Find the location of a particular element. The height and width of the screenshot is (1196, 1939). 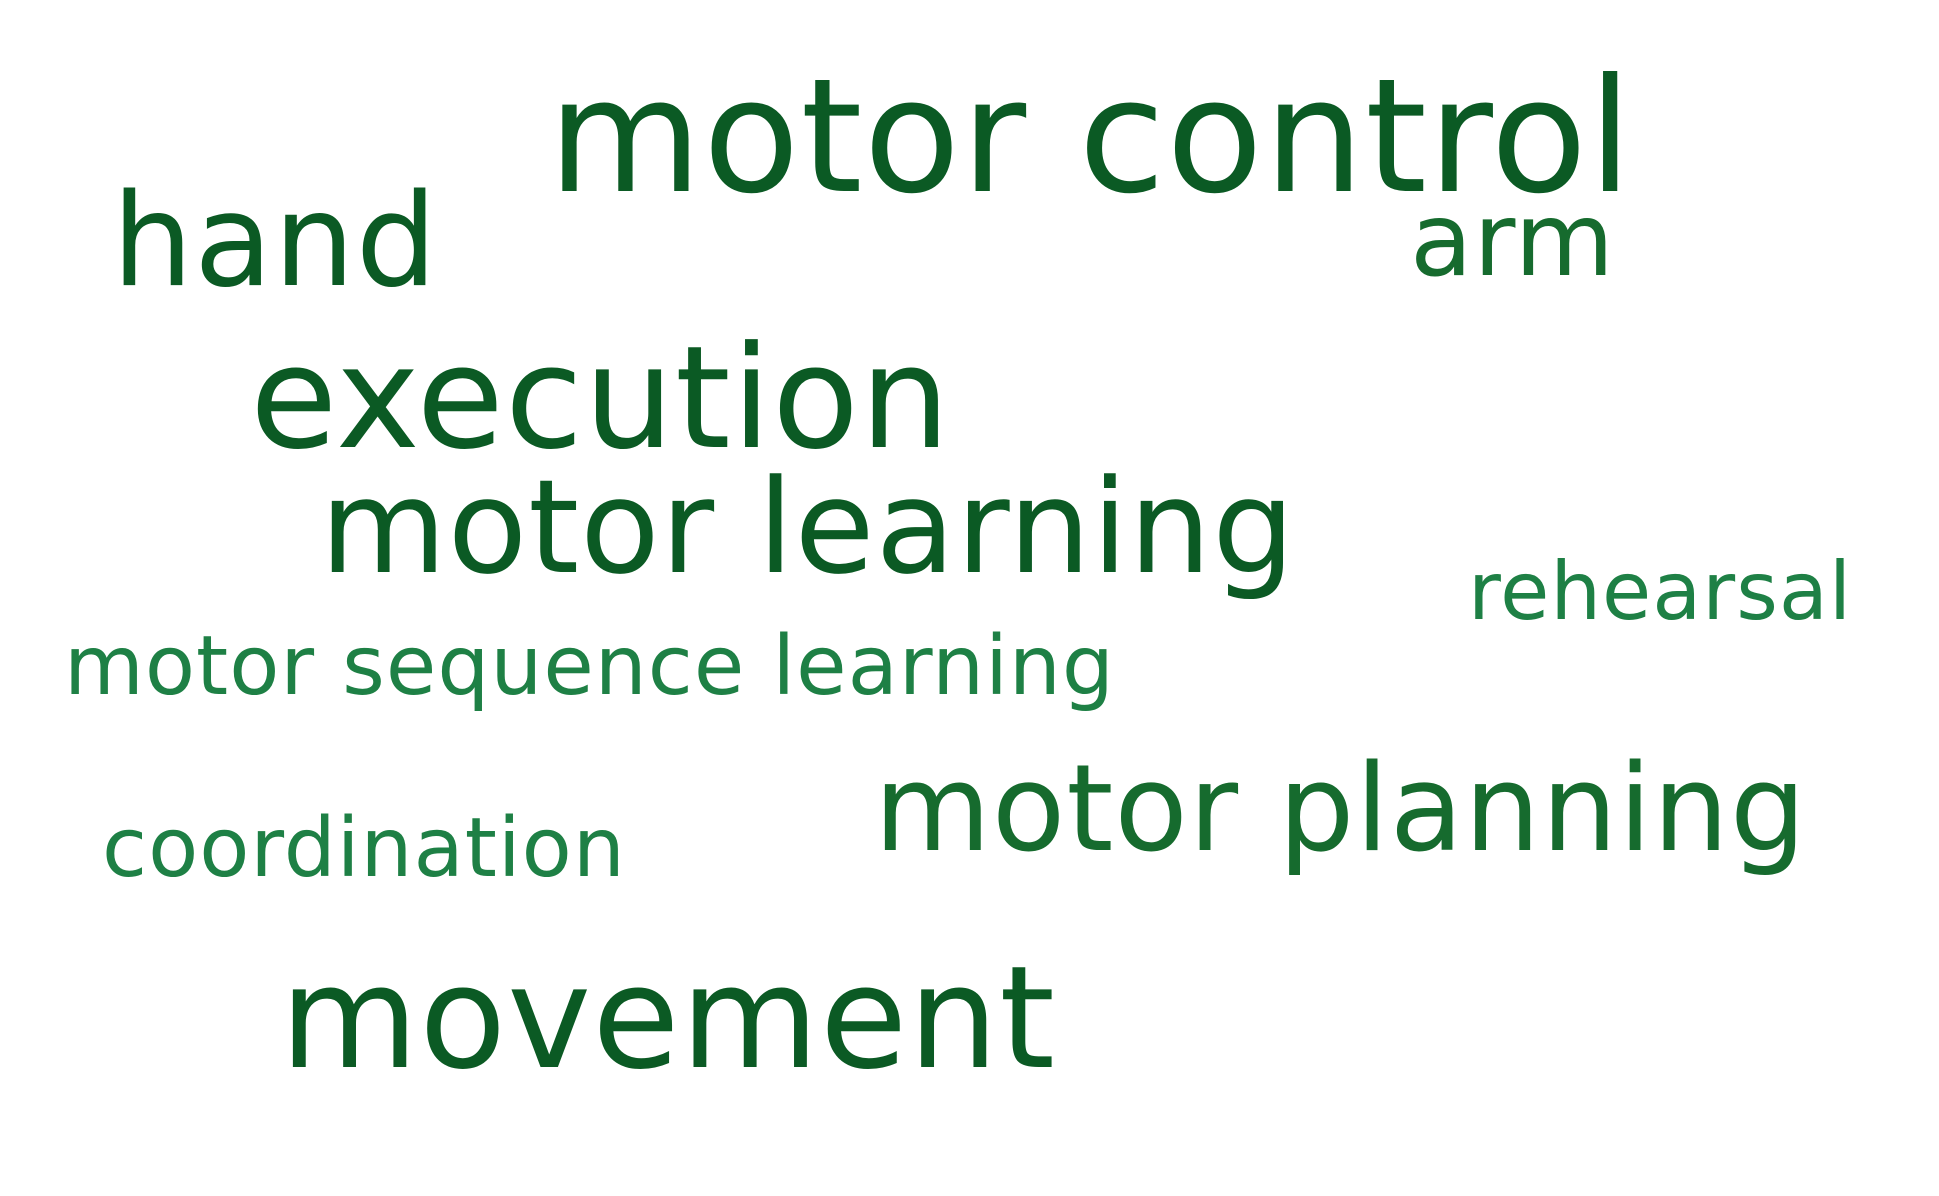

word-arm: arm is located at coordinates (1513, 240).